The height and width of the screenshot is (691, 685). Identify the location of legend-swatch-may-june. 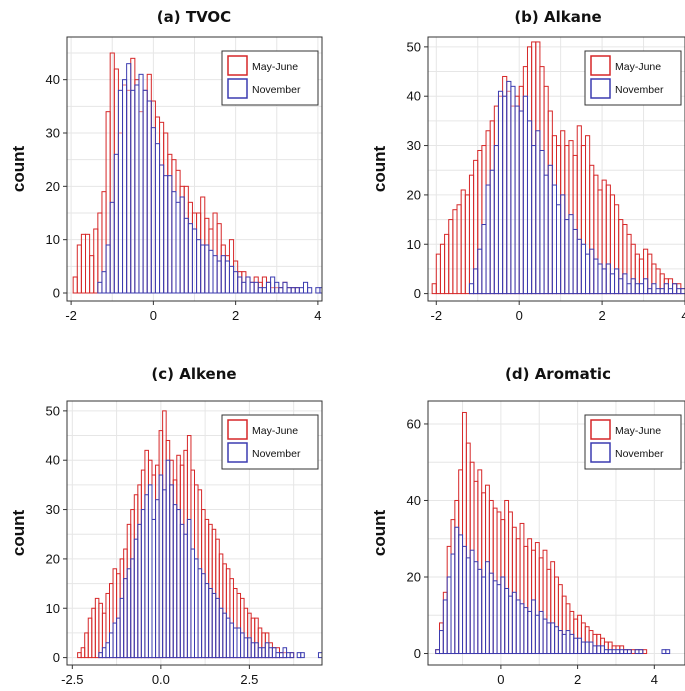
(600, 65).